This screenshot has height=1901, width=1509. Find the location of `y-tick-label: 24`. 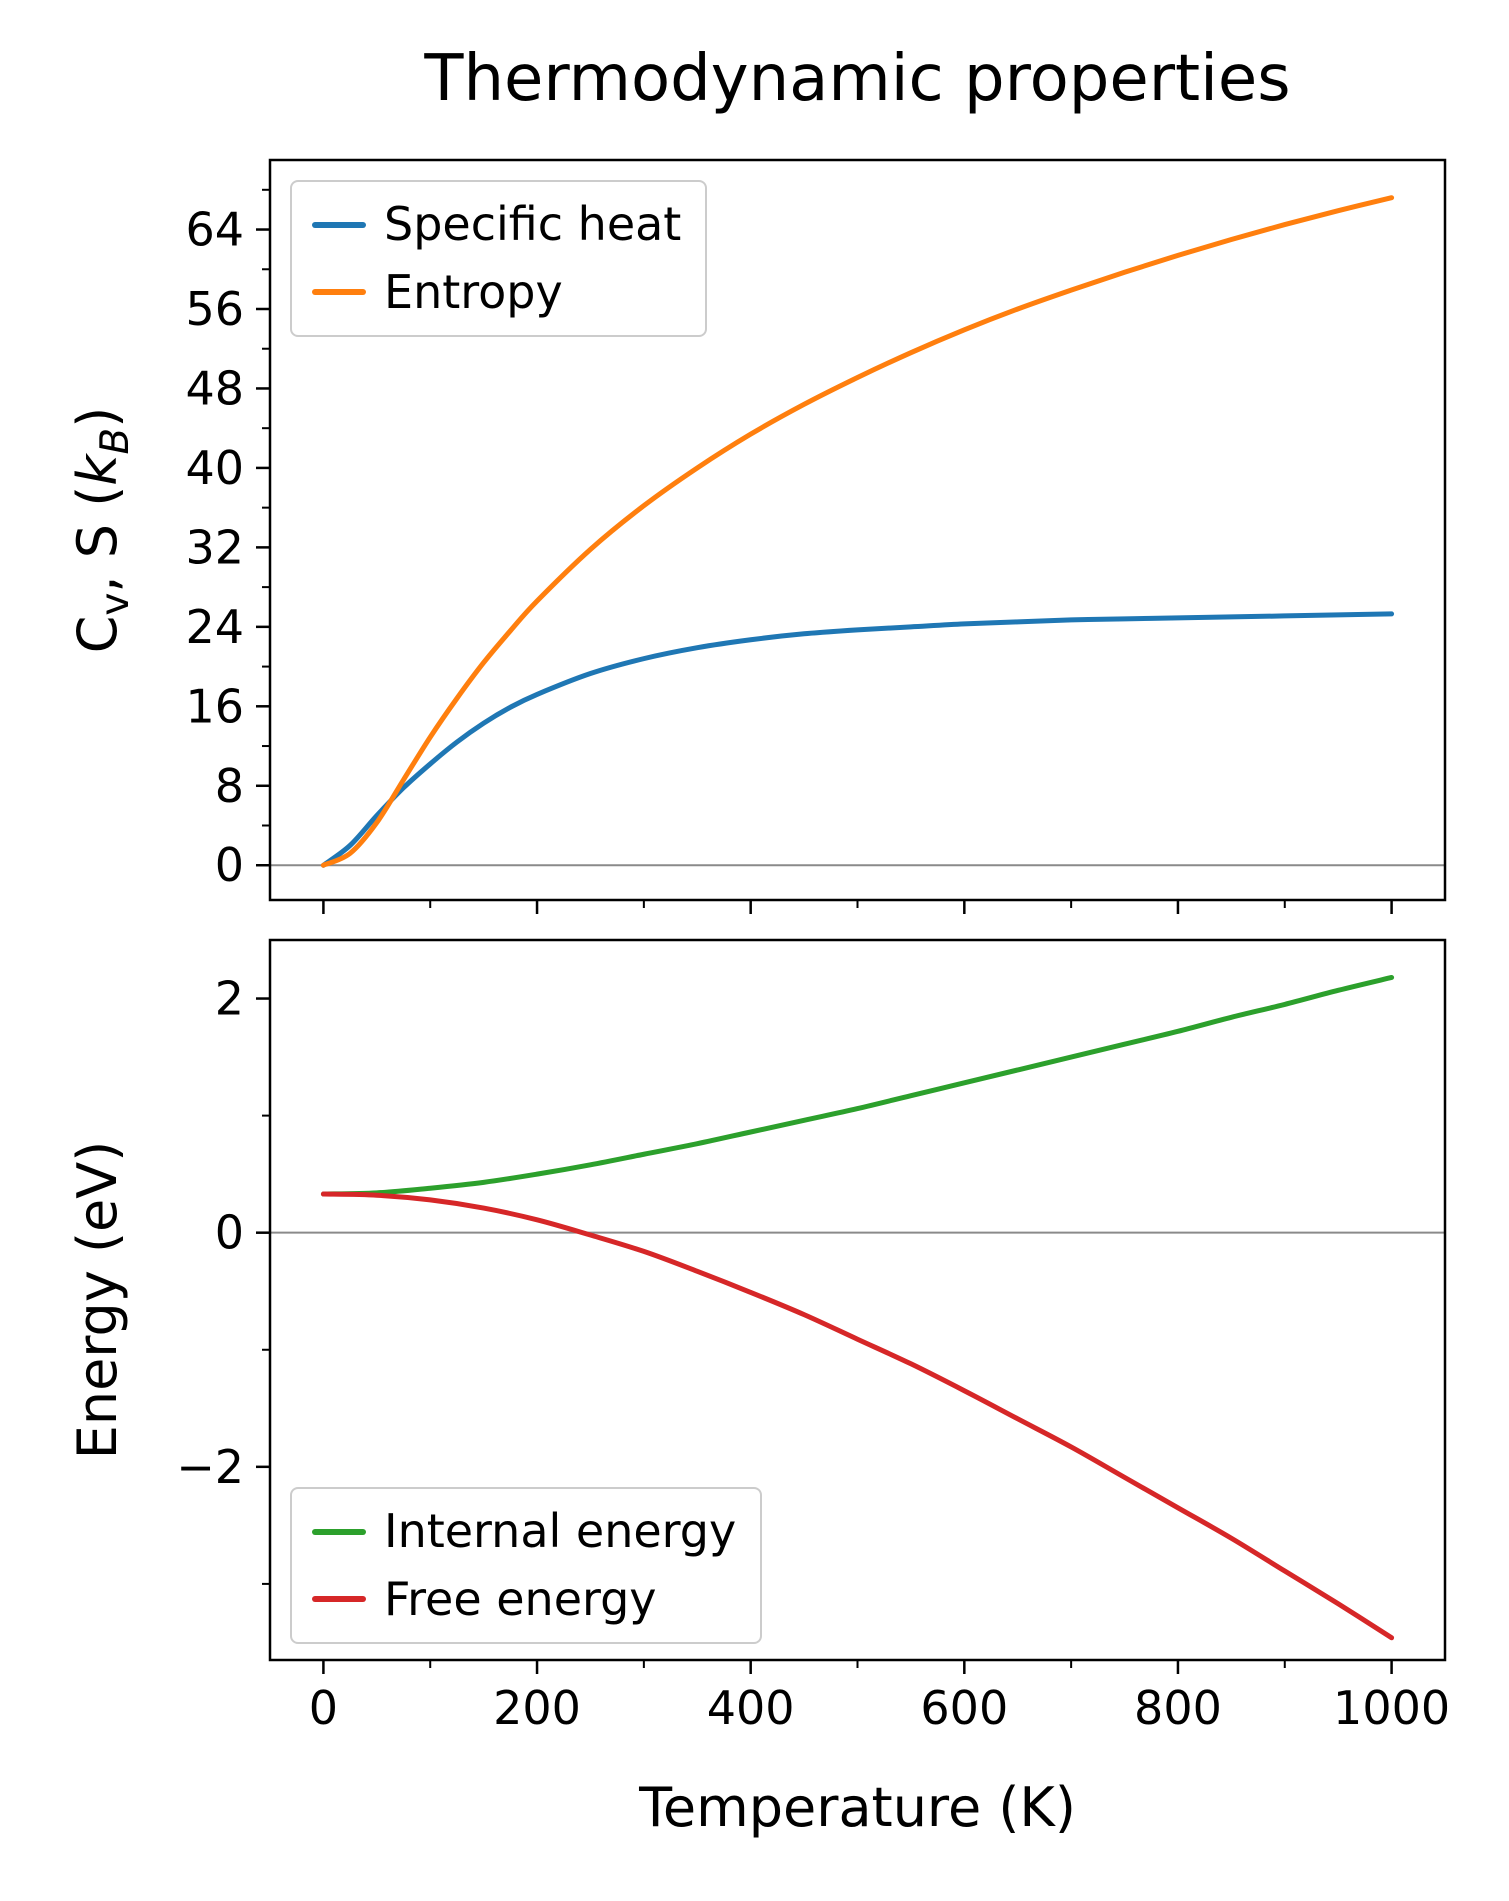

y-tick-label: 24 is located at coordinates (214, 627).